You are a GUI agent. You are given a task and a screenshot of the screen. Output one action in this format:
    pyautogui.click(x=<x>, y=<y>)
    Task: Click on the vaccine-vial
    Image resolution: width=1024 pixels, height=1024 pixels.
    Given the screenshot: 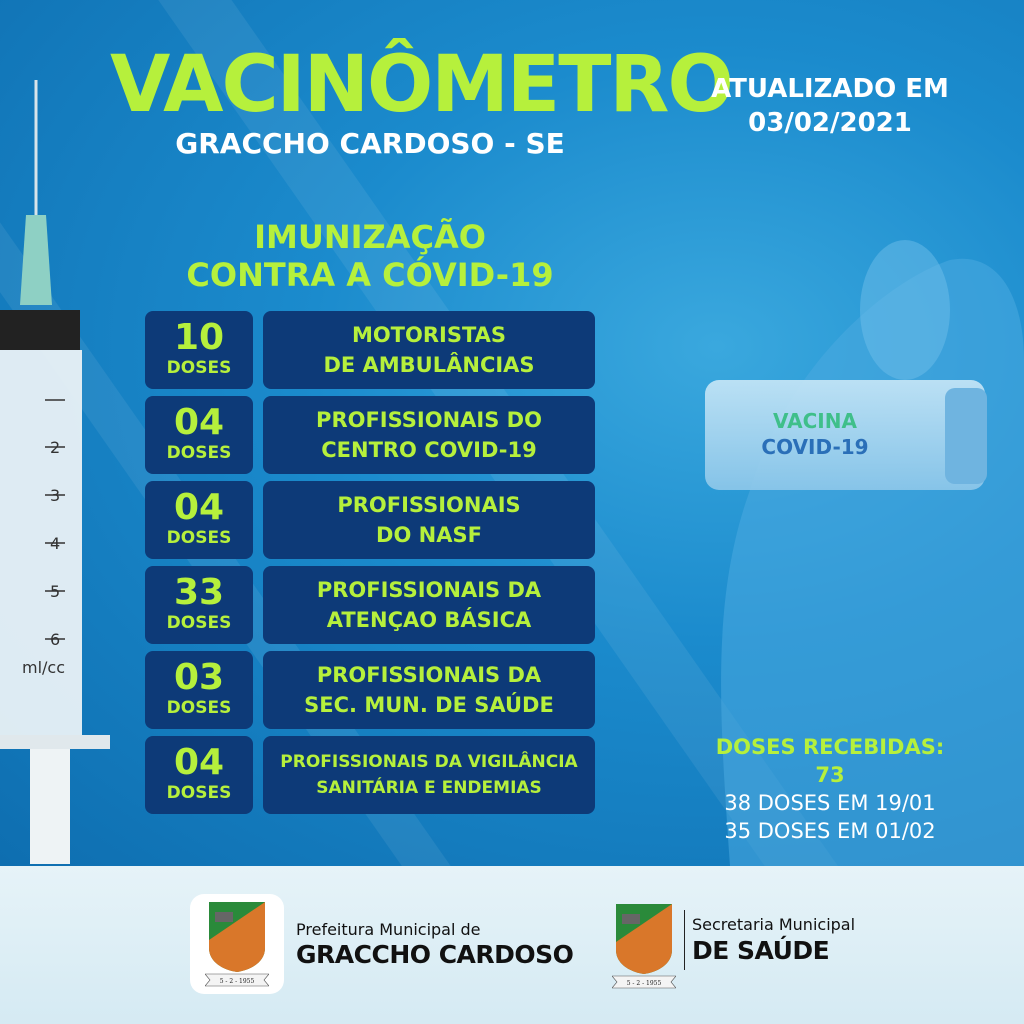 What is the action you would take?
    pyautogui.click(x=845, y=435)
    